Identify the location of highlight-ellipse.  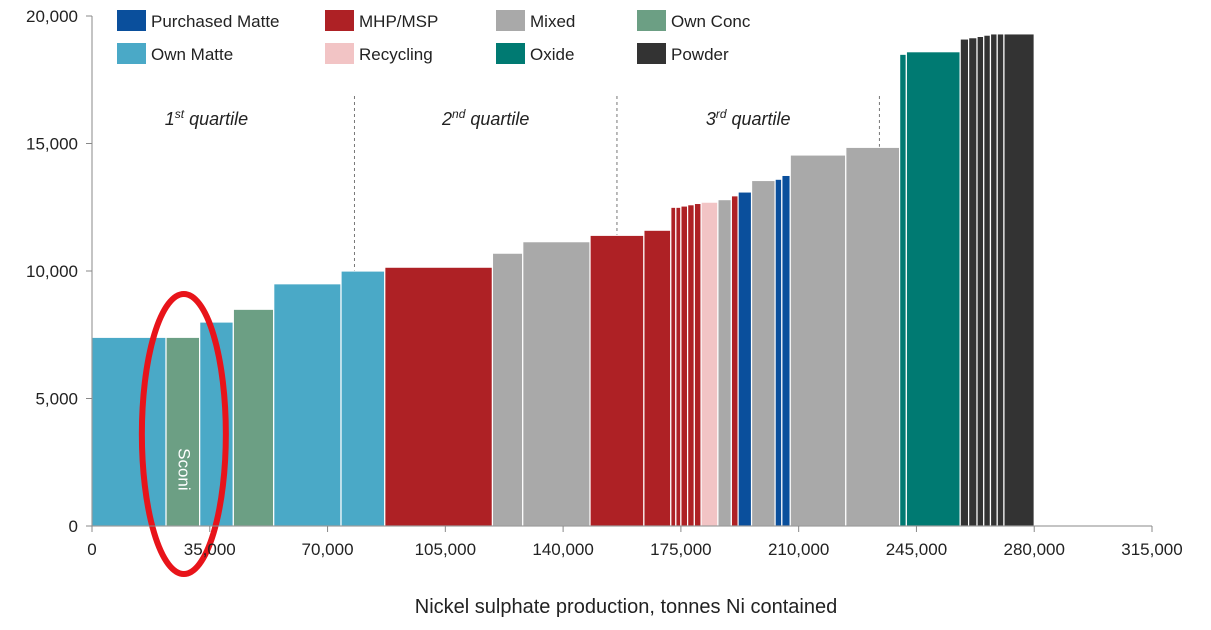
(183, 434).